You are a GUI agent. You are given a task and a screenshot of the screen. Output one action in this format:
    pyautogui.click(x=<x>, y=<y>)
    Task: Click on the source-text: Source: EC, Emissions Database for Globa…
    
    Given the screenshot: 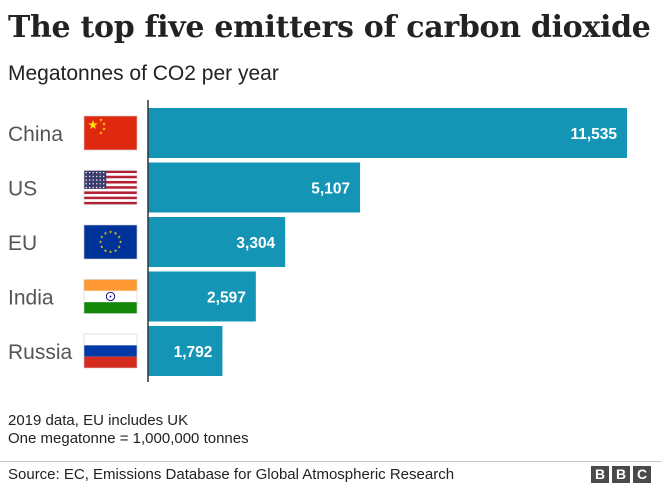 What is the action you would take?
    pyautogui.click(x=231, y=474)
    